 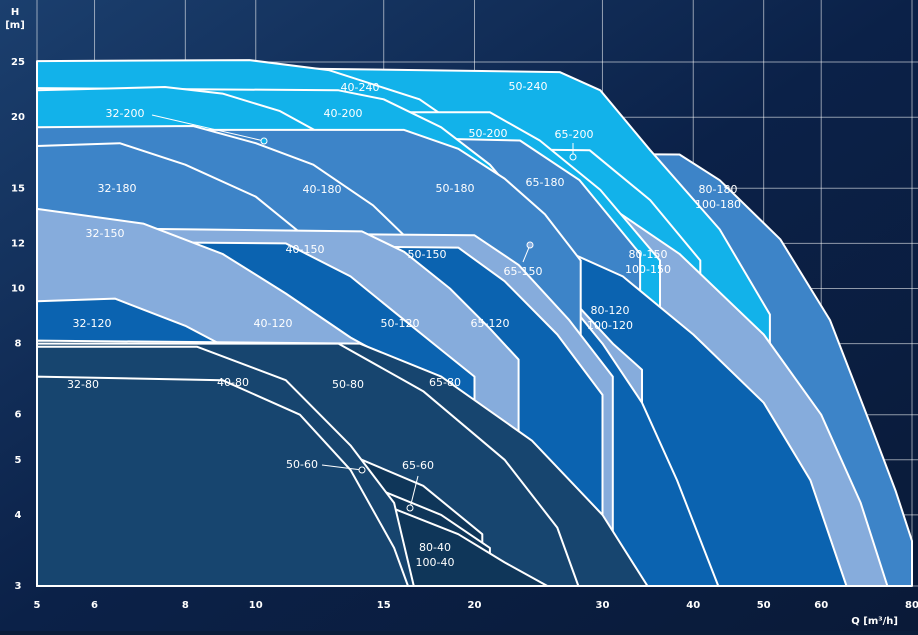 I want to click on region-label: 50-180, so click(x=455, y=188).